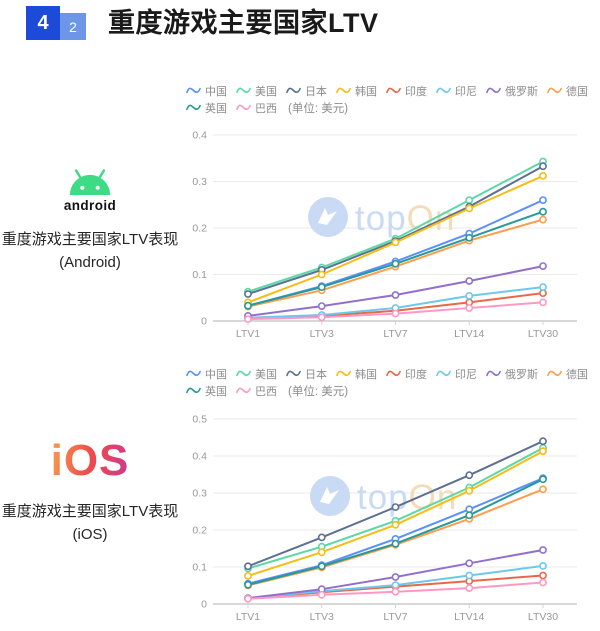 The width and height of the screenshot is (600, 631). What do you see at coordinates (90, 460) in the screenshot?
I see `ios-logo: iOS` at bounding box center [90, 460].